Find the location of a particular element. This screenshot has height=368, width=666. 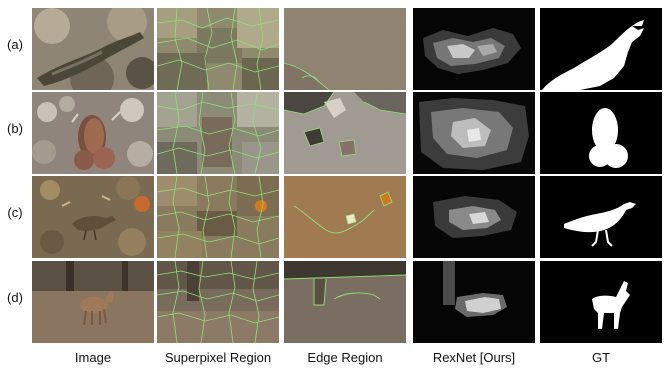

rexnet-d is located at coordinates (474, 302).